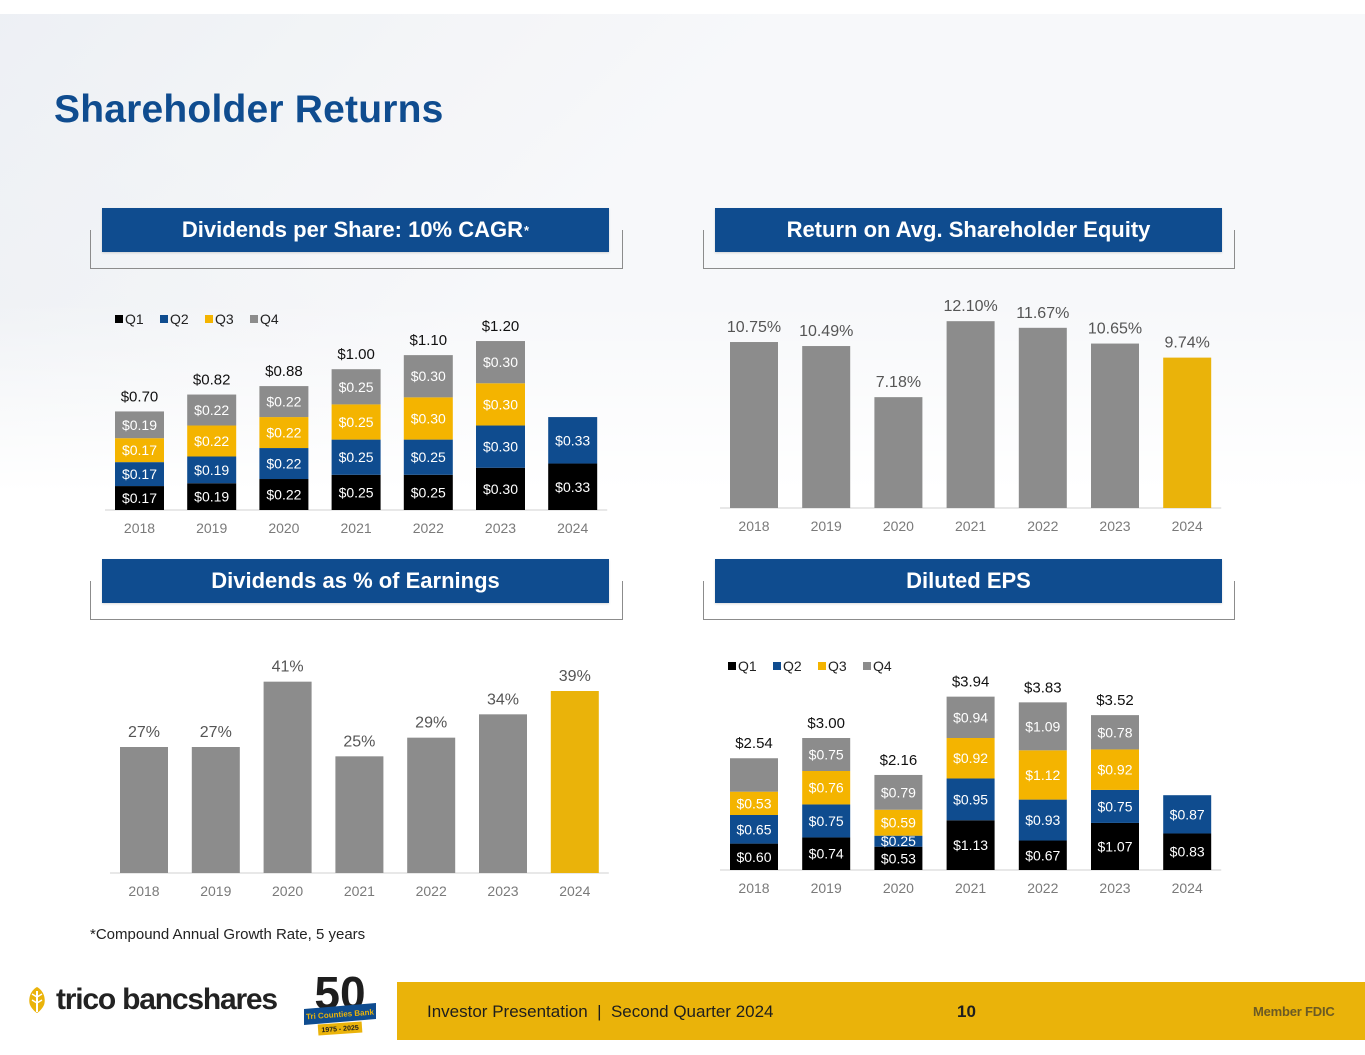  What do you see at coordinates (216, 732) in the screenshot?
I see `data-label-2019: 27%` at bounding box center [216, 732].